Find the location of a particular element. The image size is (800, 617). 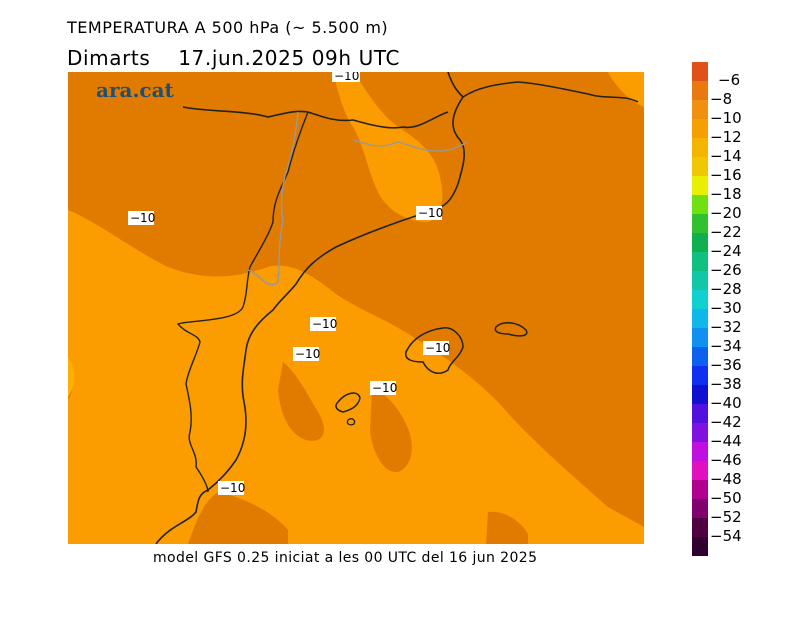

map-title: TEMPERATURA A 500 hPa (~ 5.500 m) is located at coordinates (228, 27).